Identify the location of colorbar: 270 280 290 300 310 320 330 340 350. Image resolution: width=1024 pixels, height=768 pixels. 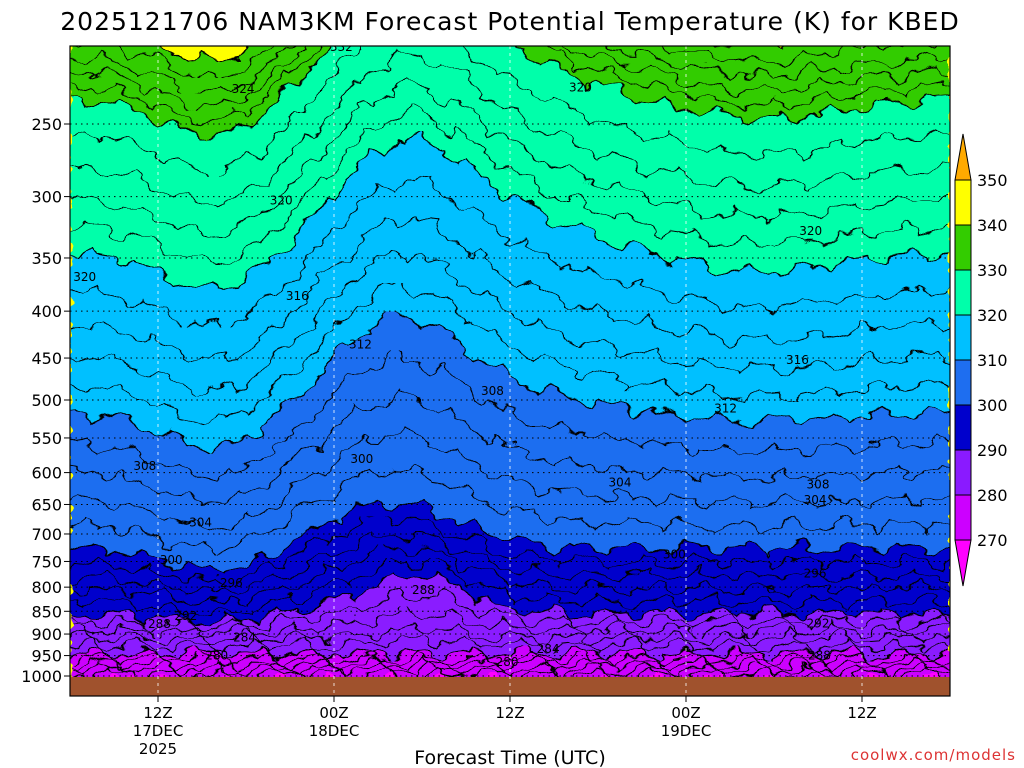
(981, 360).